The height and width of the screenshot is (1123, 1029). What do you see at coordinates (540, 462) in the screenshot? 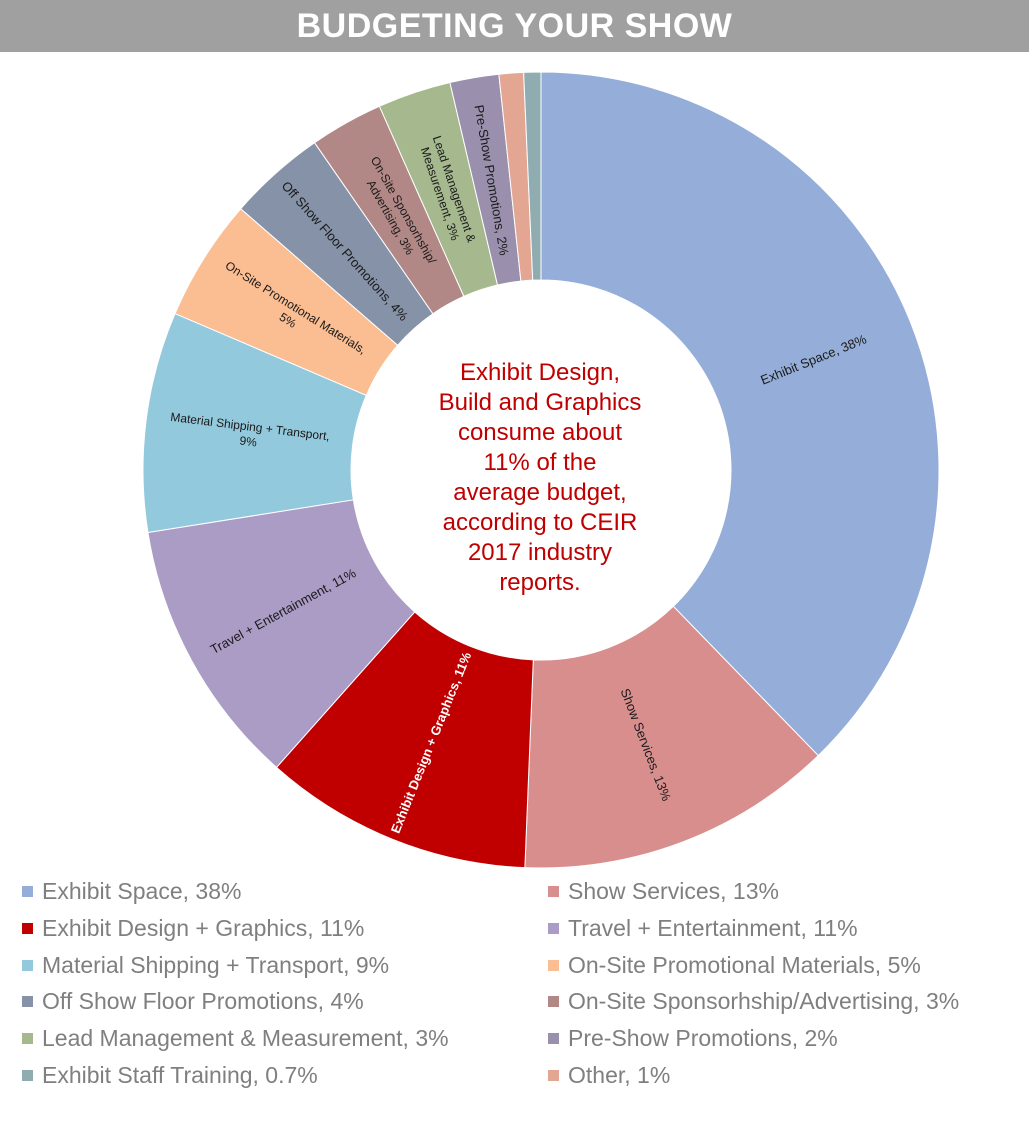
I see `center-annotation-line: 11% of the` at bounding box center [540, 462].